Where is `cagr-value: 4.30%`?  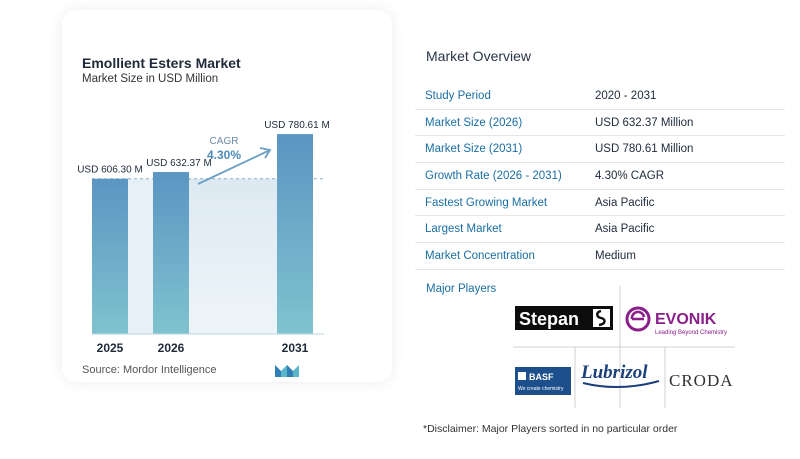
cagr-value: 4.30% is located at coordinates (224, 155).